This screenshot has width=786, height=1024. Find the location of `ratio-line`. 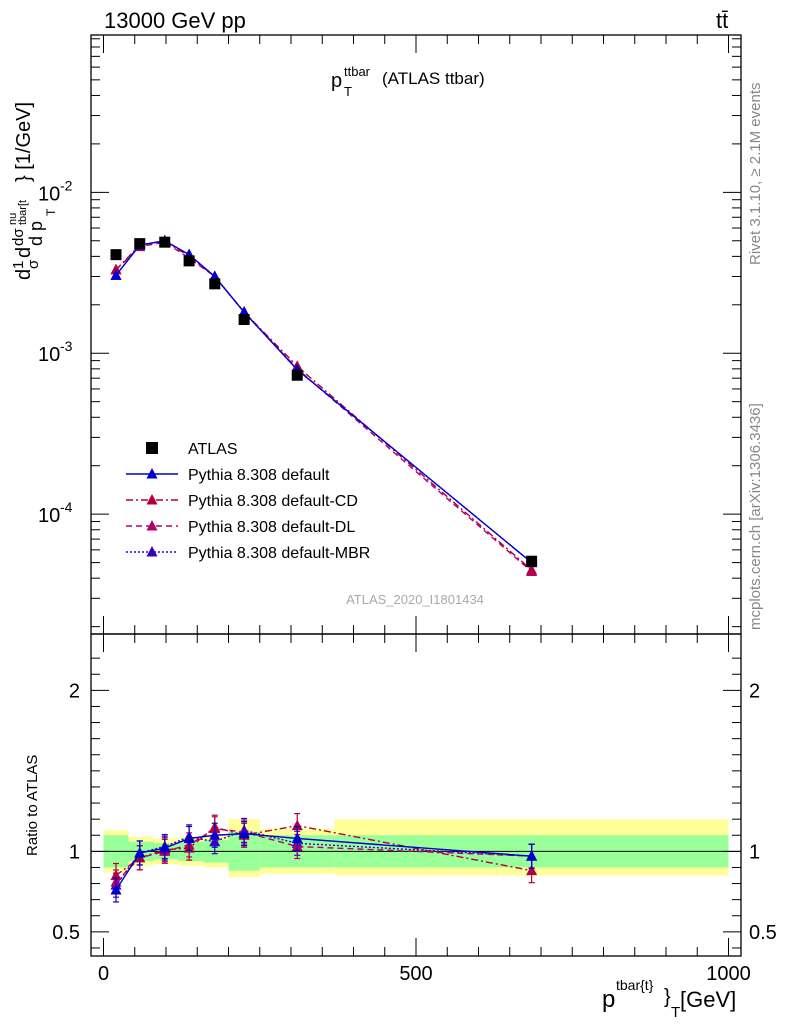

ratio-line is located at coordinates (323, 861).